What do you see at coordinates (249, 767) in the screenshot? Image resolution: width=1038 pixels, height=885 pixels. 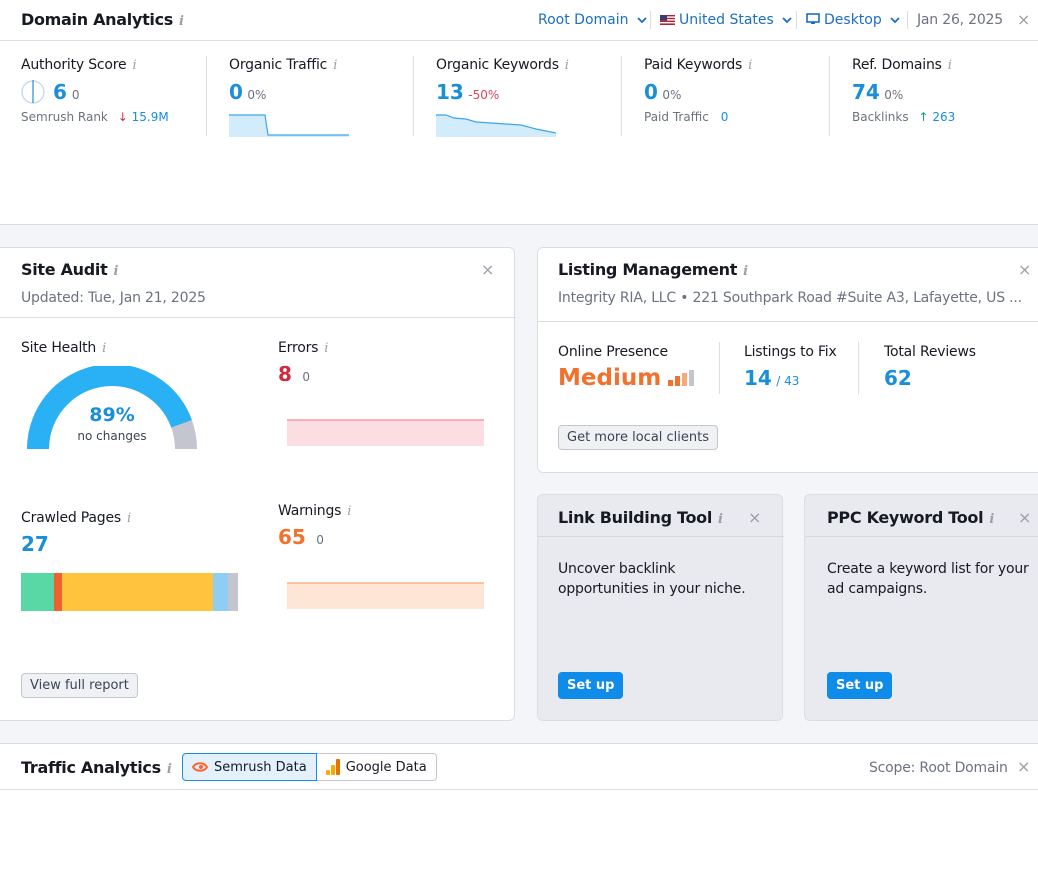 I see `tab-semrush-data: Semrush Data` at bounding box center [249, 767].